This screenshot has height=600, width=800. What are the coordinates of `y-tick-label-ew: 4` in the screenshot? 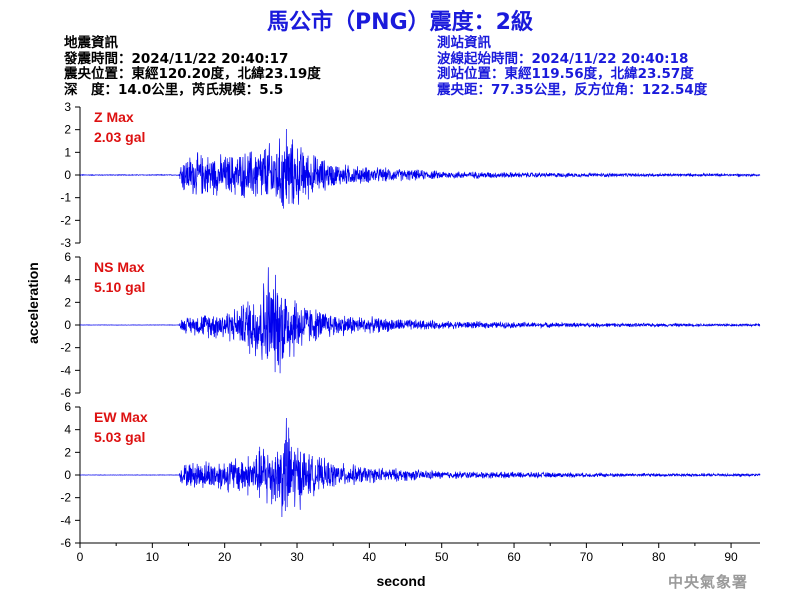 It's located at (67, 430).